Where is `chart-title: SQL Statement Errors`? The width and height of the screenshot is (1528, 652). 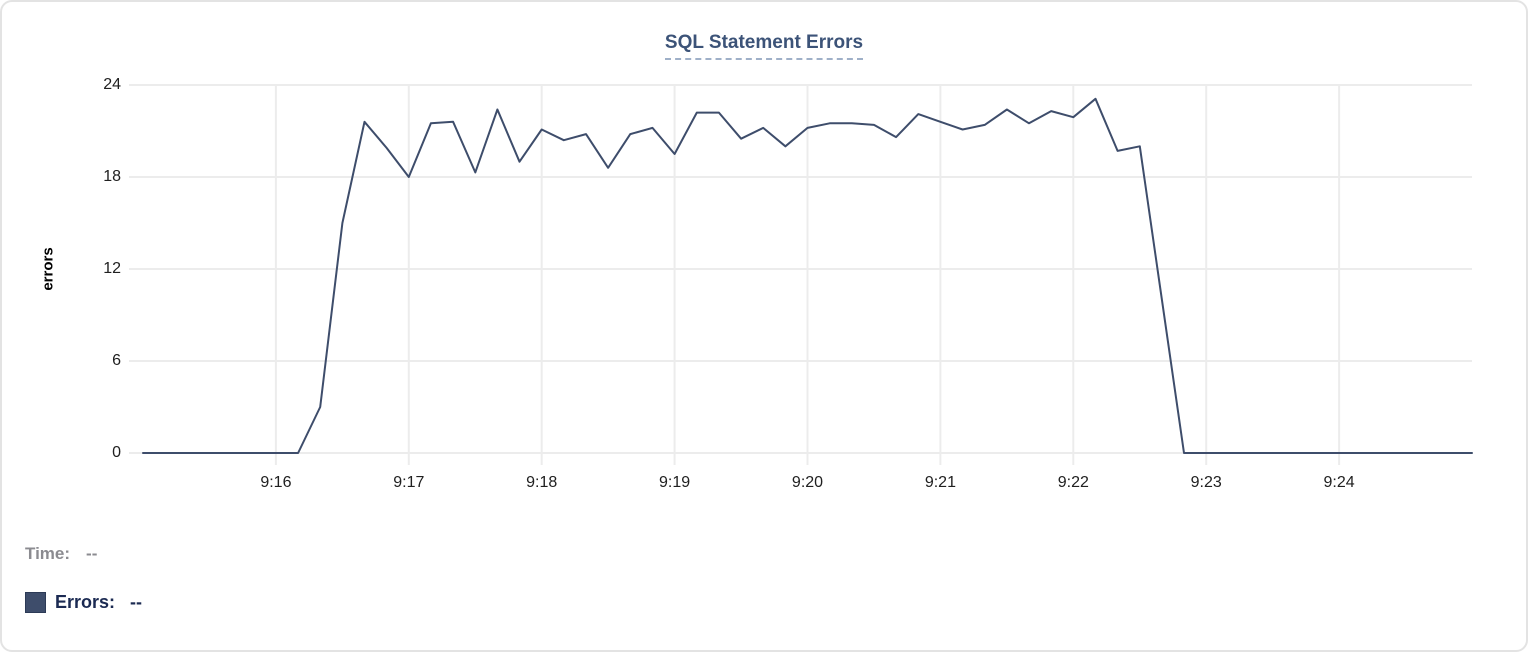 chart-title: SQL Statement Errors is located at coordinates (764, 46).